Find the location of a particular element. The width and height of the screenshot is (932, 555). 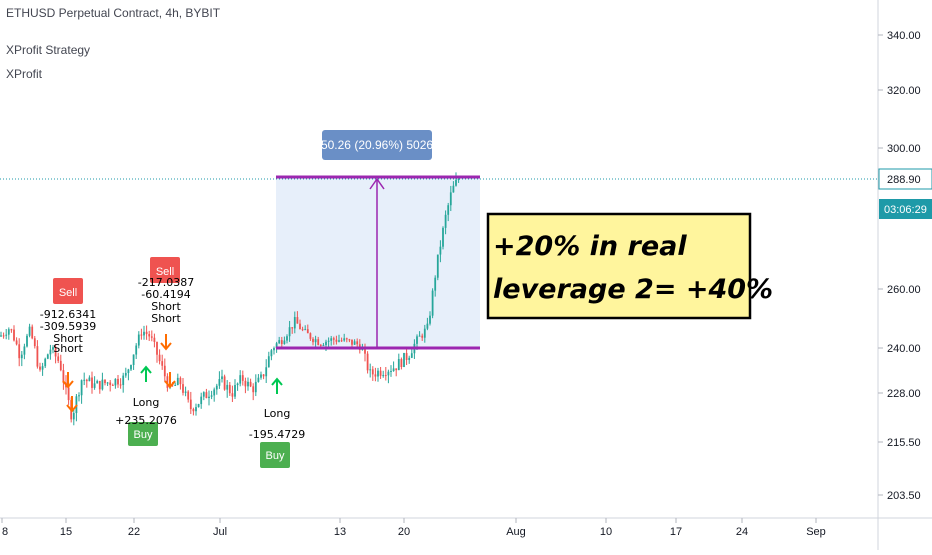

annotation-line-1: +20% in real is located at coordinates (590, 246).